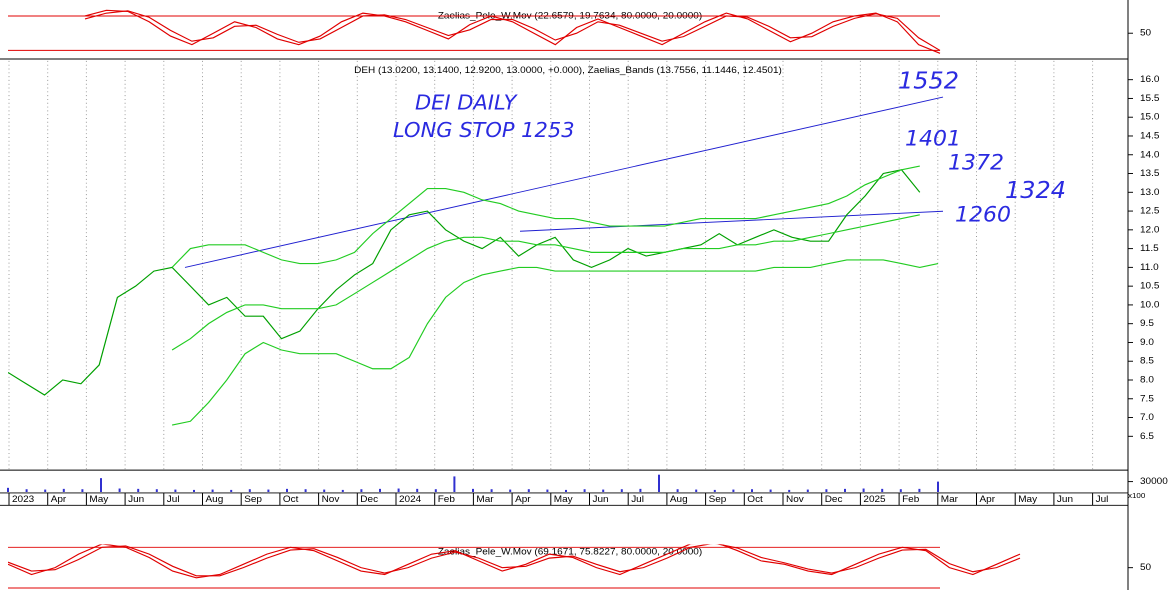 This screenshot has width=1172, height=590. Describe the element at coordinates (1150, 117) in the screenshot. I see `y-tick-label: 15.0` at that location.